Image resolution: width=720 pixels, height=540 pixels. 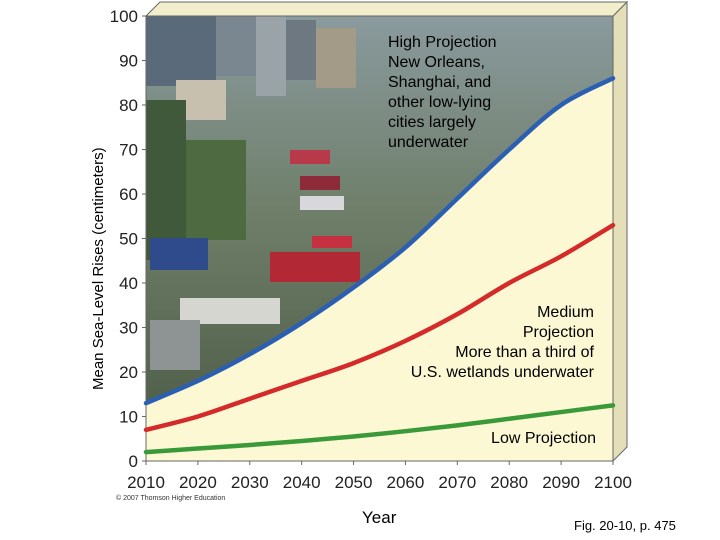 What do you see at coordinates (436, 62) in the screenshot?
I see `high-projection-note-line: New Orleans,` at bounding box center [436, 62].